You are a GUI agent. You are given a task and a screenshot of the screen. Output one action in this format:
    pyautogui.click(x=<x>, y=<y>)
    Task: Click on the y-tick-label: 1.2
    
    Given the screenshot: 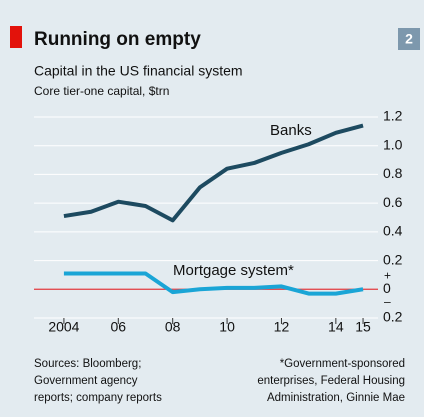 What is the action you would take?
    pyautogui.click(x=393, y=116)
    